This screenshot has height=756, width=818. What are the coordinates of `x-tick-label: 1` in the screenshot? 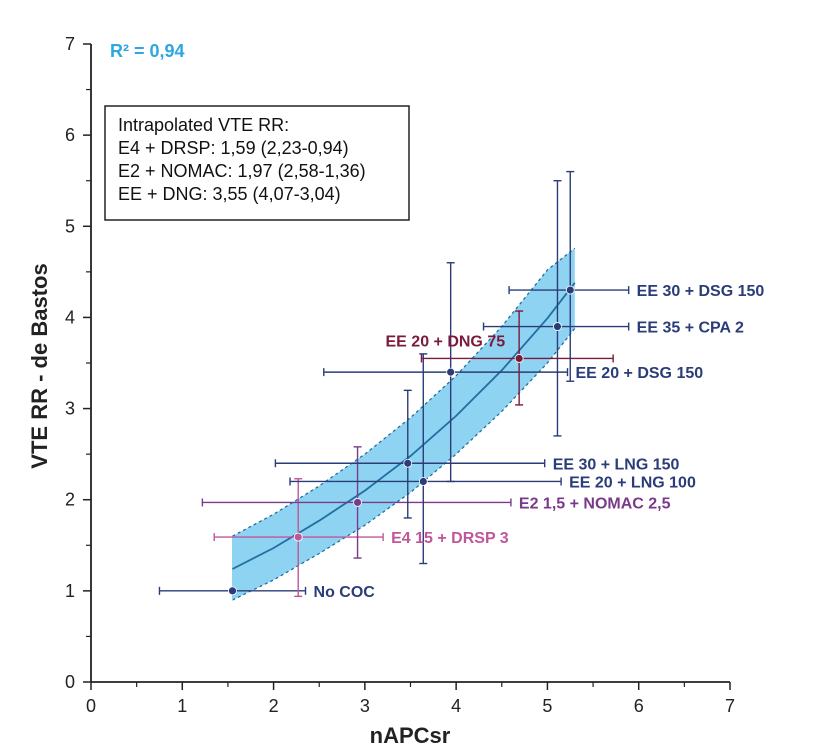 It's located at (182, 706).